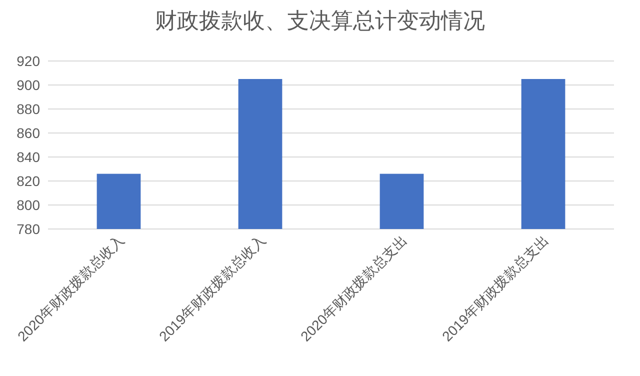 This screenshot has width=640, height=376. What do you see at coordinates (28, 109) in the screenshot?
I see `y-tick-label: 880` at bounding box center [28, 109].